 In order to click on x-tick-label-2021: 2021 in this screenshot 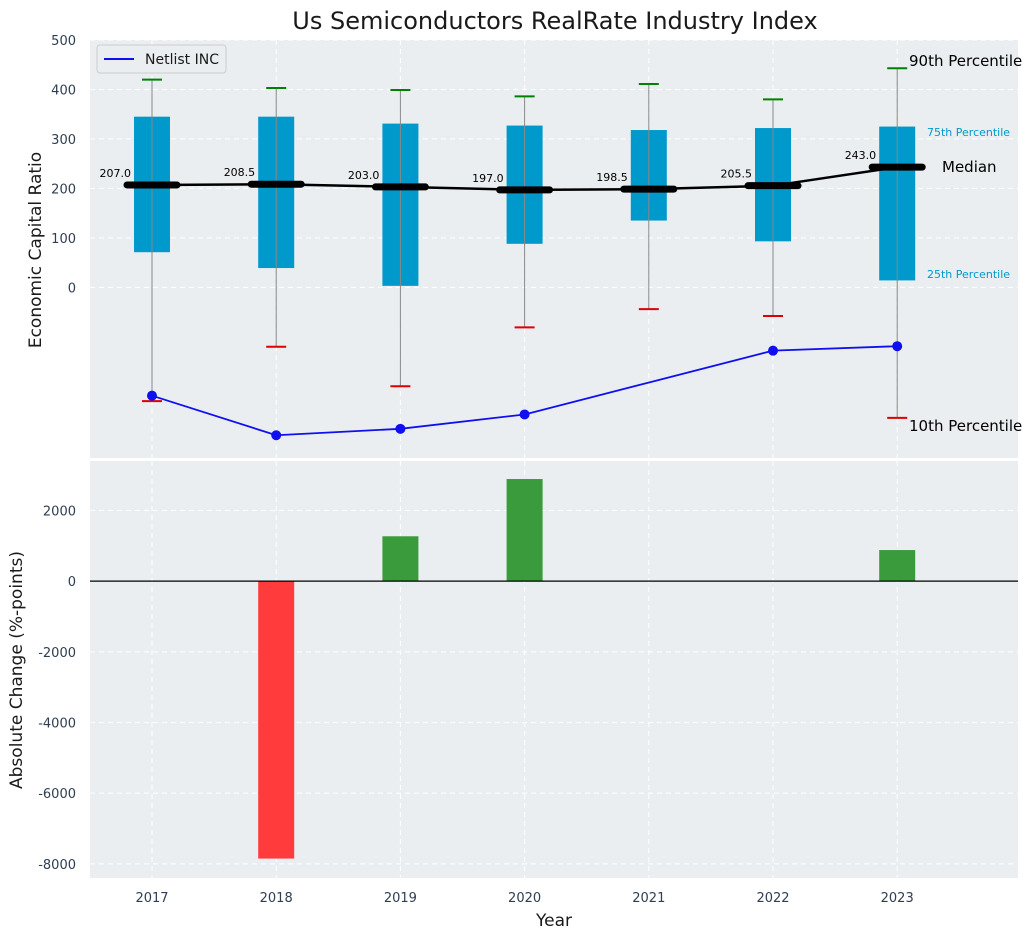, I will do `click(648, 898)`.